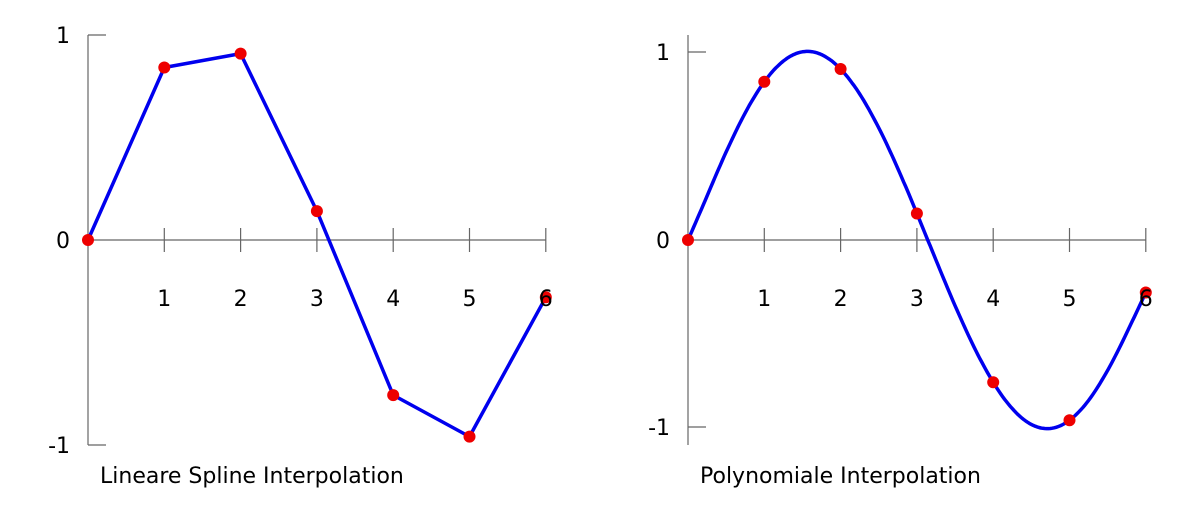 The width and height of the screenshot is (1200, 520). I want to click on linear-spline-y-tick-label: 1, so click(63, 36).